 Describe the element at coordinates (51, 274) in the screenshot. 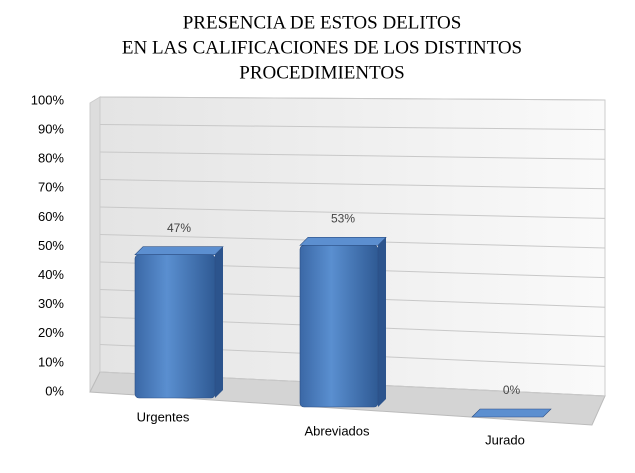

I see `y-tick-label: 40%` at that location.